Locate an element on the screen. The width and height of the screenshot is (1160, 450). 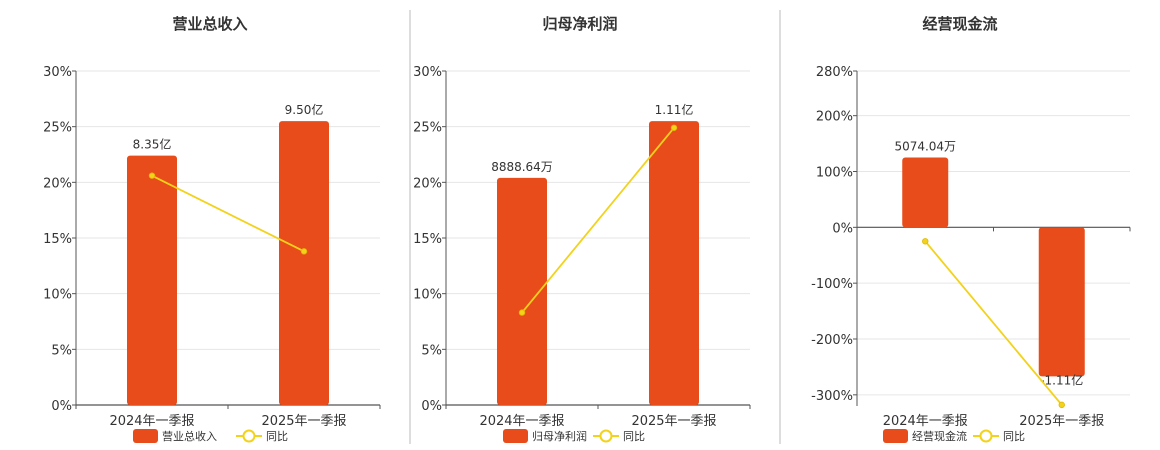
chart-title: 营业总收入 is located at coordinates (209, 24).